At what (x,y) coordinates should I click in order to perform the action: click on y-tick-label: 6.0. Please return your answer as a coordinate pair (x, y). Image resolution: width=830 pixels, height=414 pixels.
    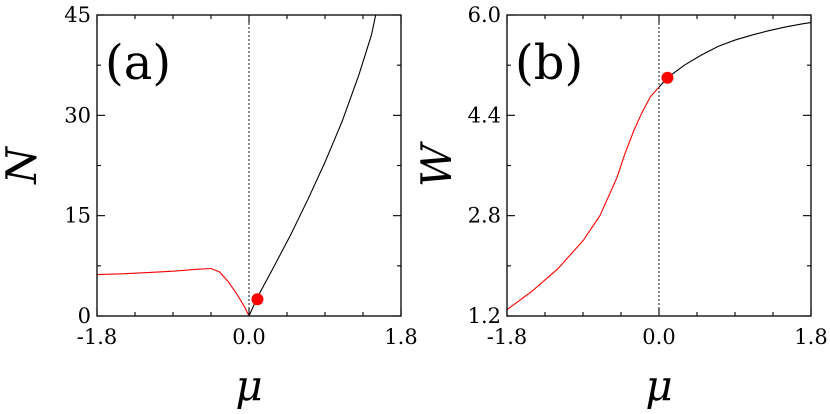
    Looking at the image, I should click on (484, 15).